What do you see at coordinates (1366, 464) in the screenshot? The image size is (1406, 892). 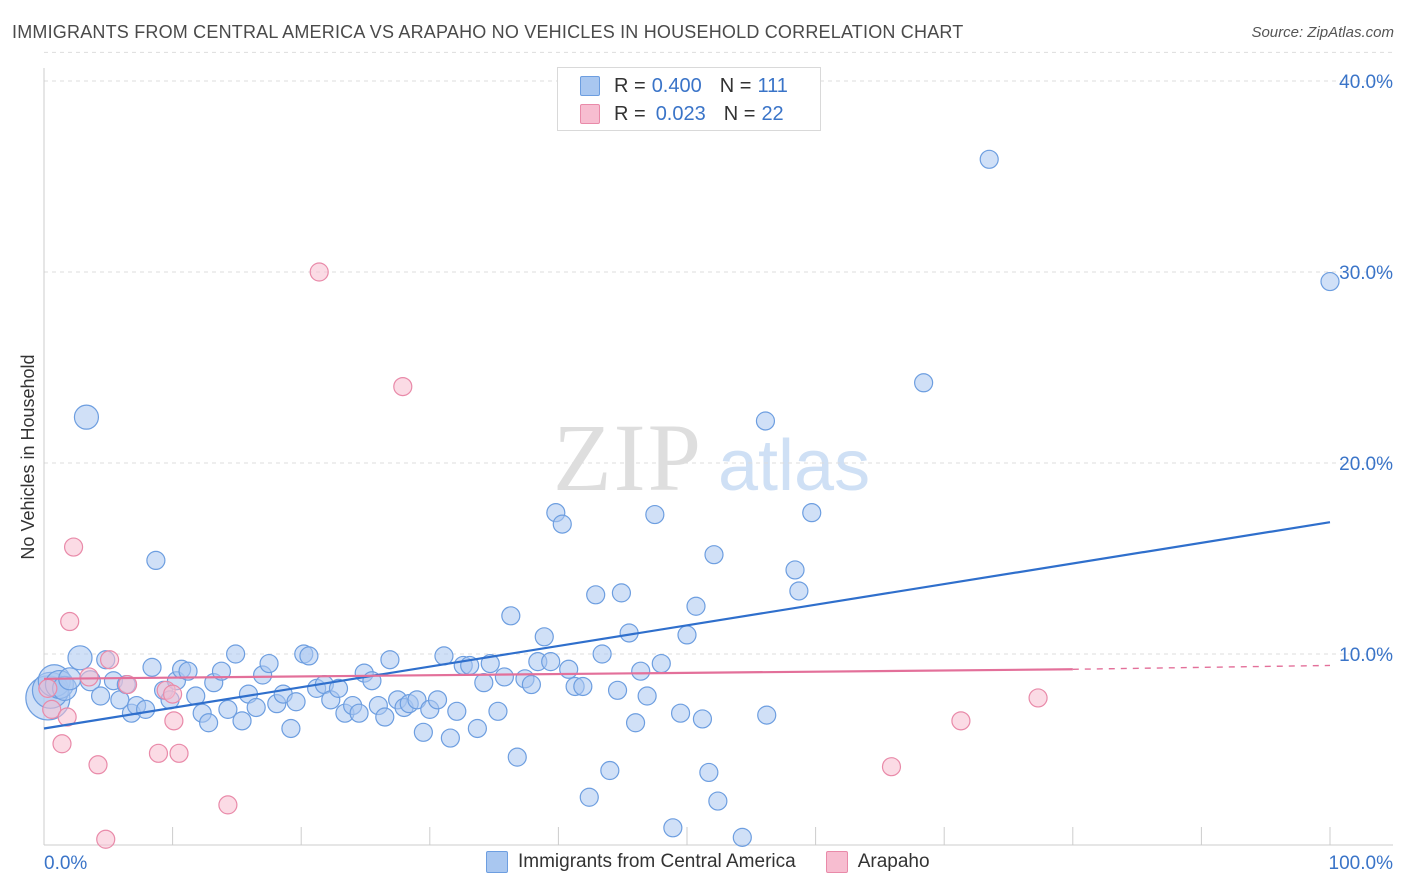 I see `y-tick-label: 20.0%` at bounding box center [1366, 464].